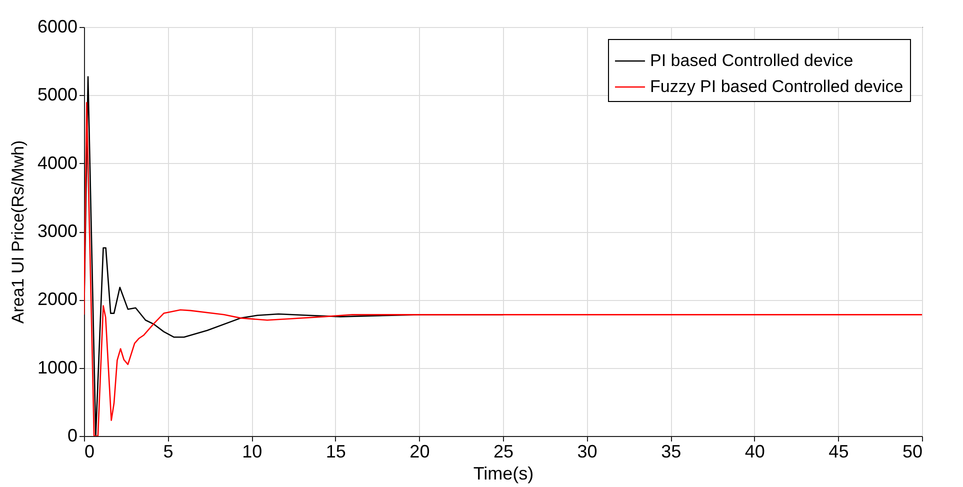  Describe the element at coordinates (89, 452) in the screenshot. I see `x-tick-label: 0` at that location.